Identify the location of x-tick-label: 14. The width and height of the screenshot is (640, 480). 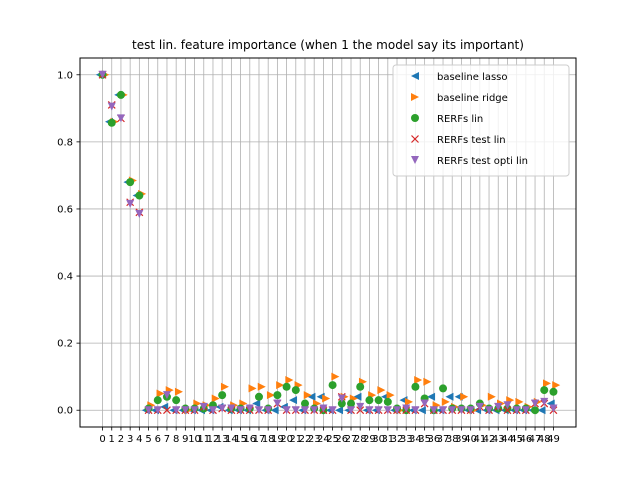
(231, 439).